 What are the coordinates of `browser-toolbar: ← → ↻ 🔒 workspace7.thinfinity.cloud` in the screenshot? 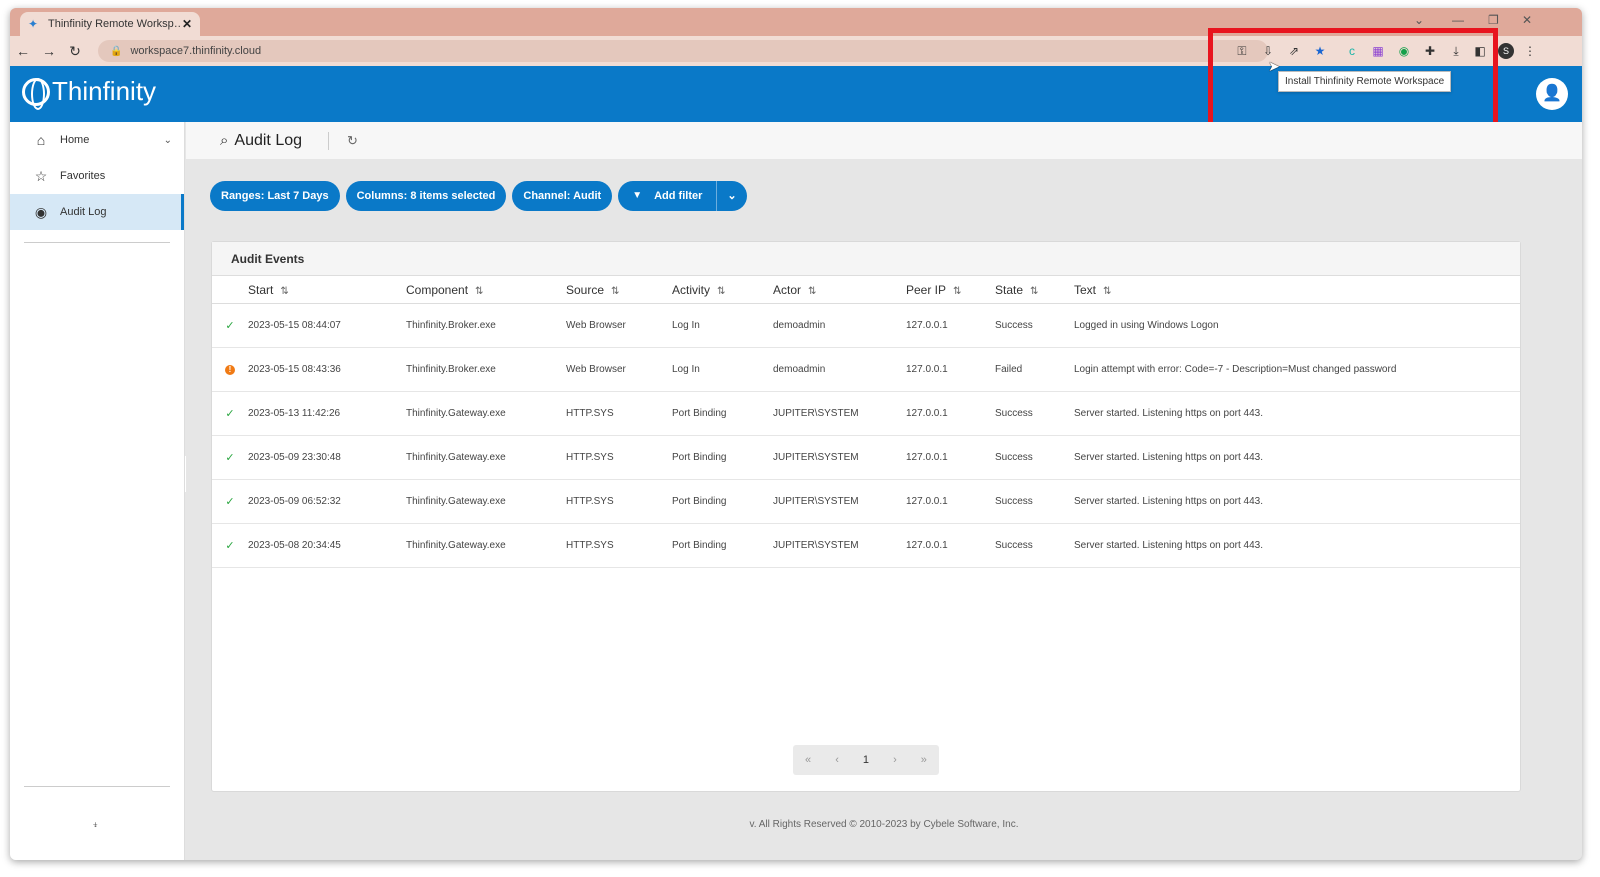 It's located at (796, 51).